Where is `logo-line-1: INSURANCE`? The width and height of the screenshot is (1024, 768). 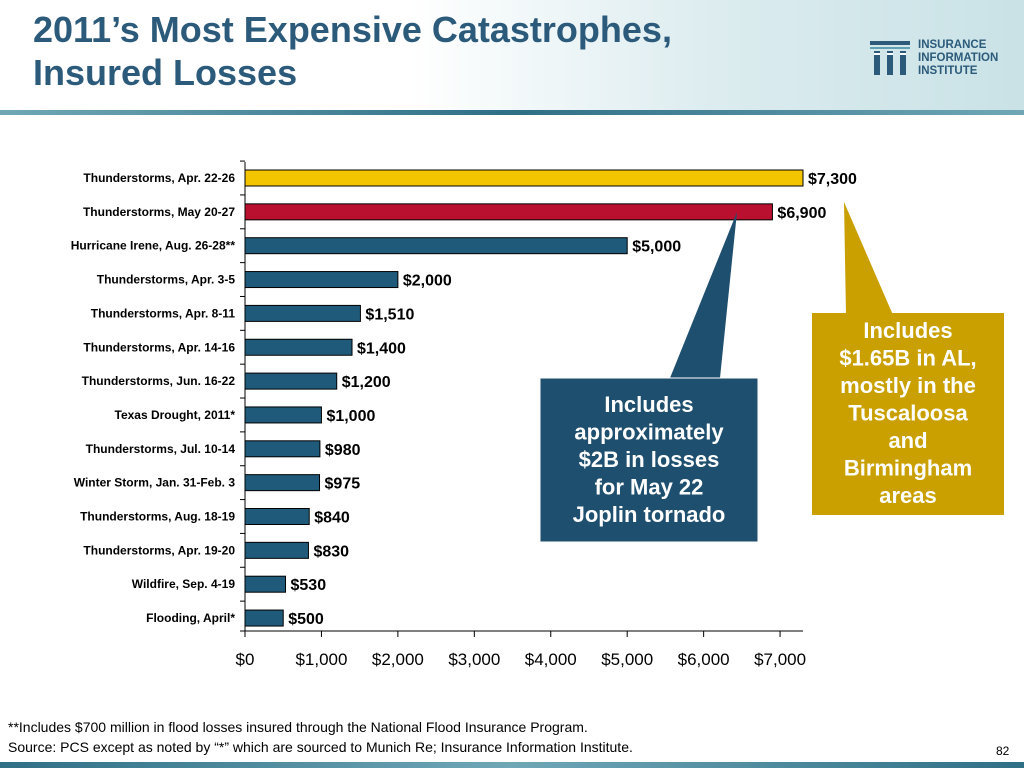 logo-line-1: INSURANCE is located at coordinates (952, 45).